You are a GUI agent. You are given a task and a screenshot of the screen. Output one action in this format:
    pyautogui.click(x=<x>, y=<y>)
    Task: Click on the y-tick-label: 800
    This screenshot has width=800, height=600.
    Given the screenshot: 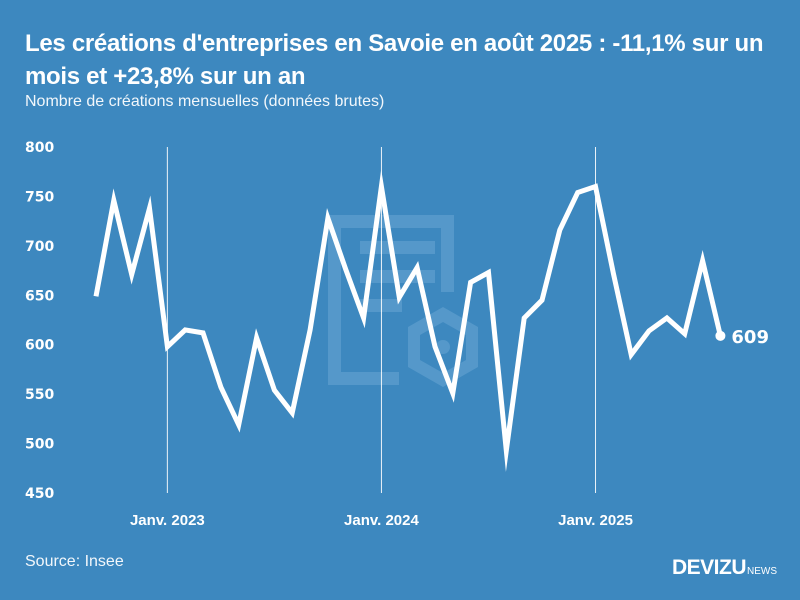 What is the action you would take?
    pyautogui.click(x=39, y=148)
    